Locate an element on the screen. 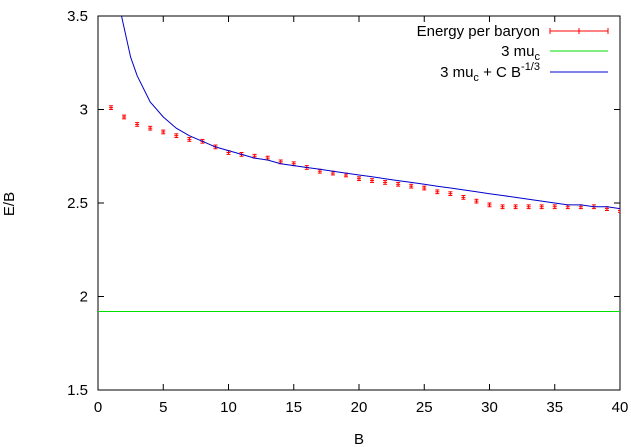 The image size is (631, 447). legend-label-fit-sub: c is located at coordinates (476, 78).